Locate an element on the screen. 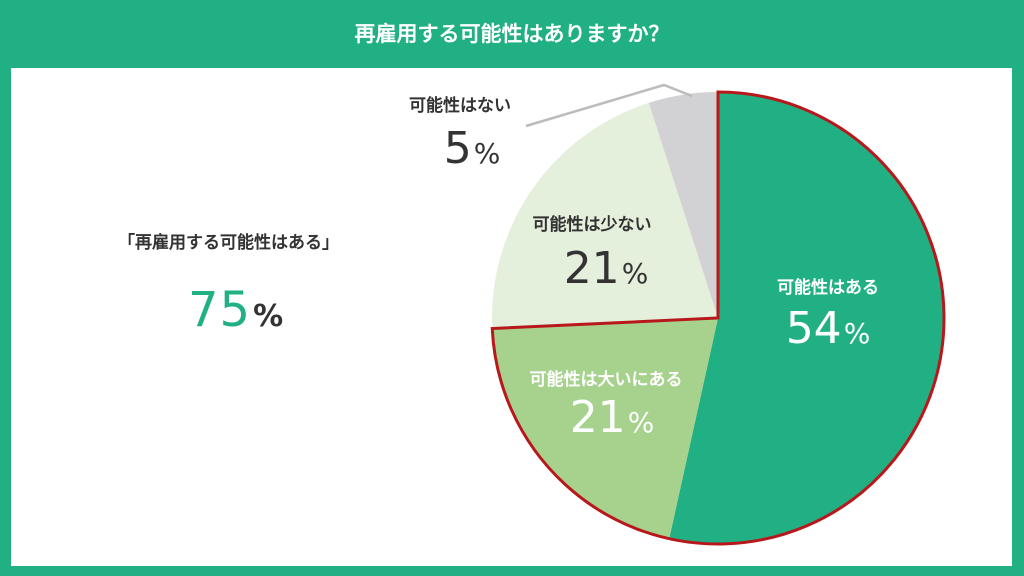 This screenshot has width=1024, height=576. summary-number: 75 is located at coordinates (220, 310).